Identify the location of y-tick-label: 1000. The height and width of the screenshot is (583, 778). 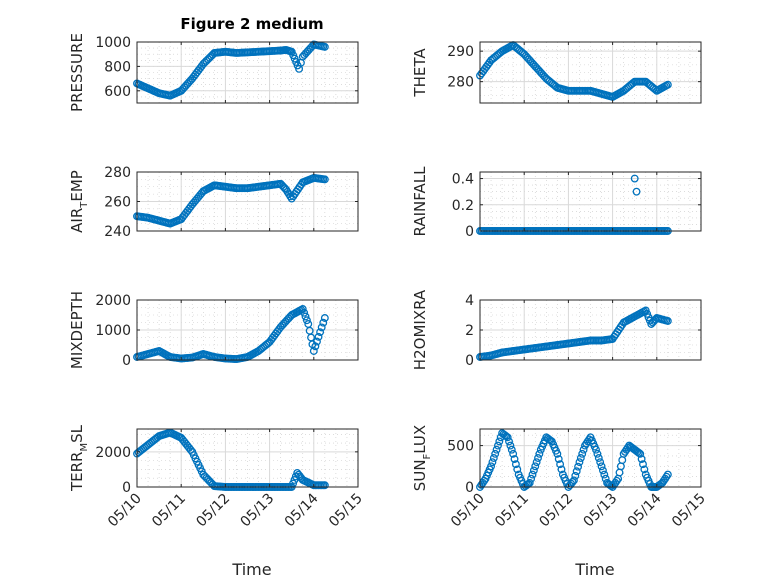
(113, 43).